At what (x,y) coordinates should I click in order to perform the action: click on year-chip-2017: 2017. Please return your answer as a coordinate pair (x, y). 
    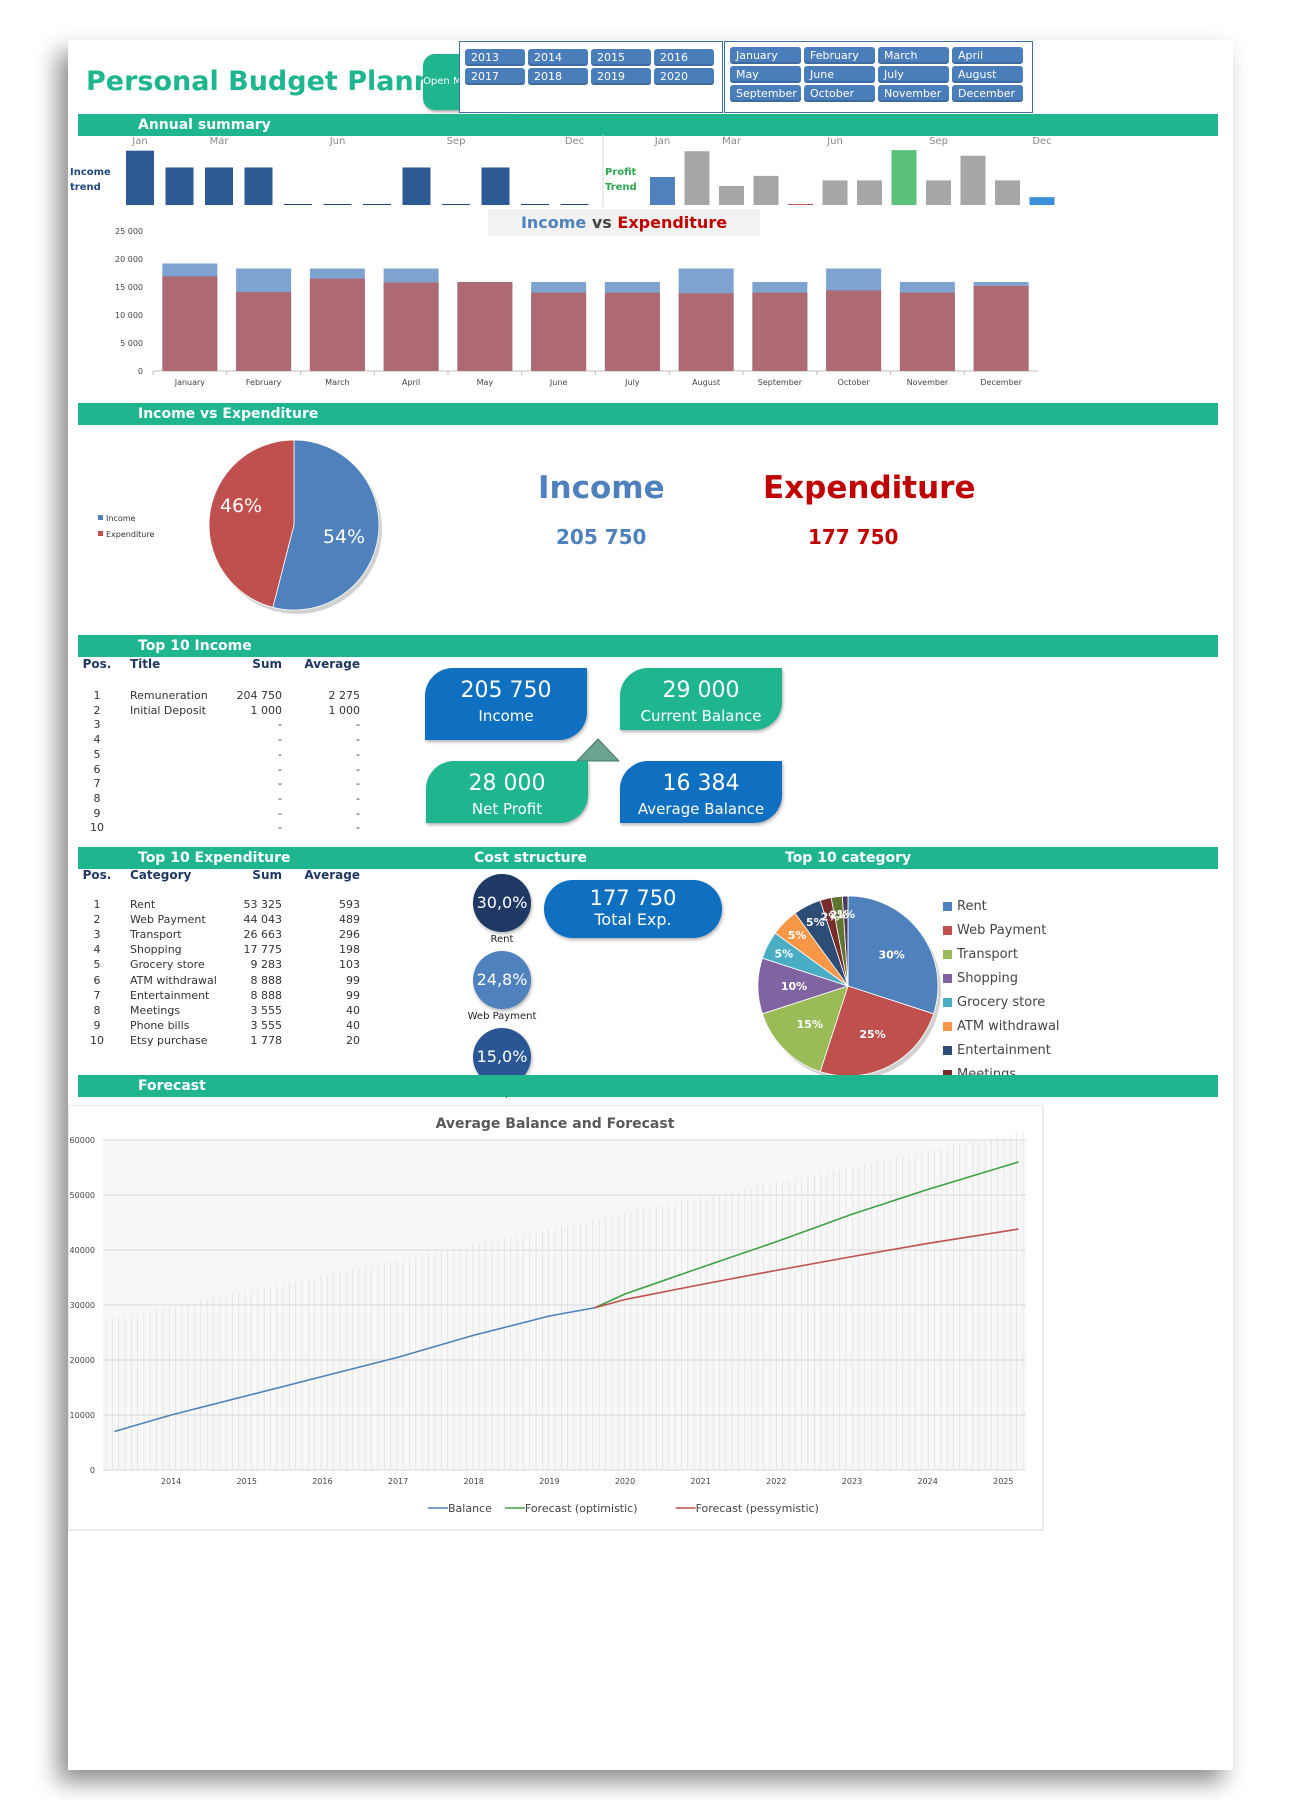
    Looking at the image, I should click on (495, 76).